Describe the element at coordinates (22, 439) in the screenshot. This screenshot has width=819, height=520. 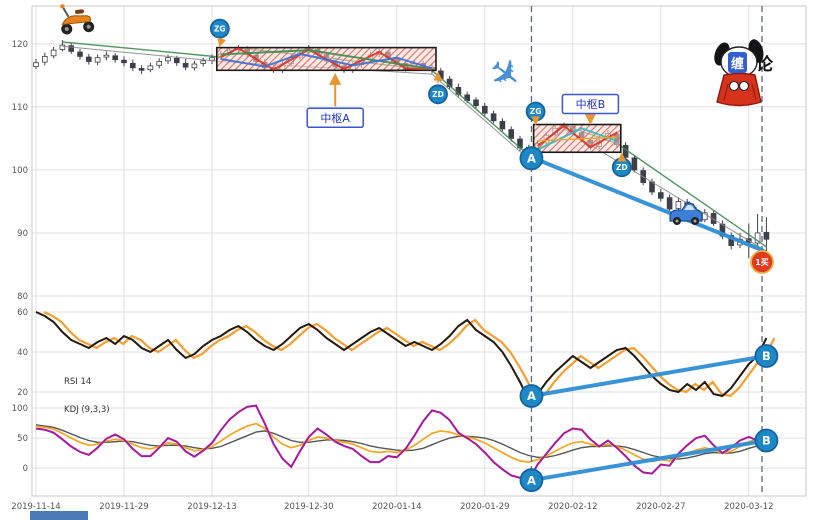
I see `svg-text: 50` at that location.